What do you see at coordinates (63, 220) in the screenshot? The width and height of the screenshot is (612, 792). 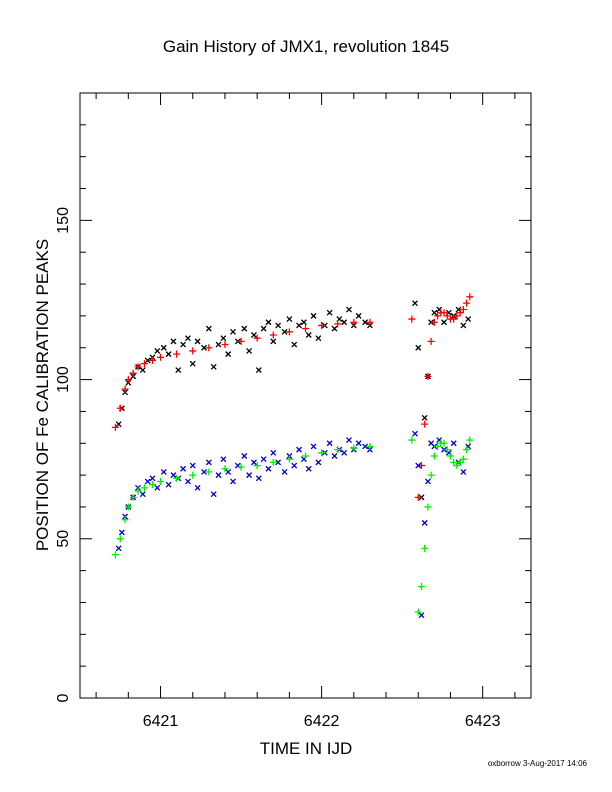 I see `y-tick-label: 150` at bounding box center [63, 220].